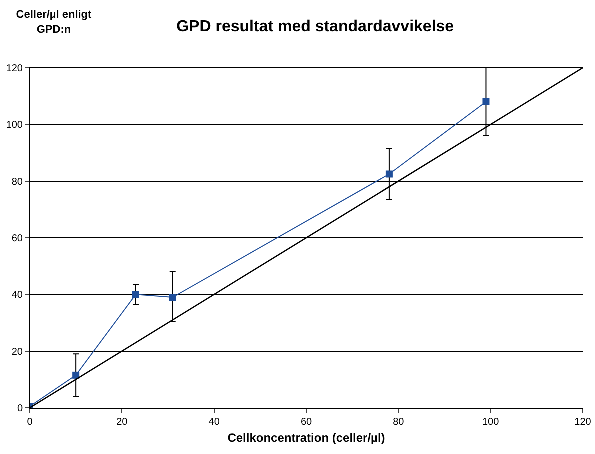  What do you see at coordinates (307, 437) in the screenshot?
I see `x-axis-title: Cellkoncentration (celler/µl)` at bounding box center [307, 437].